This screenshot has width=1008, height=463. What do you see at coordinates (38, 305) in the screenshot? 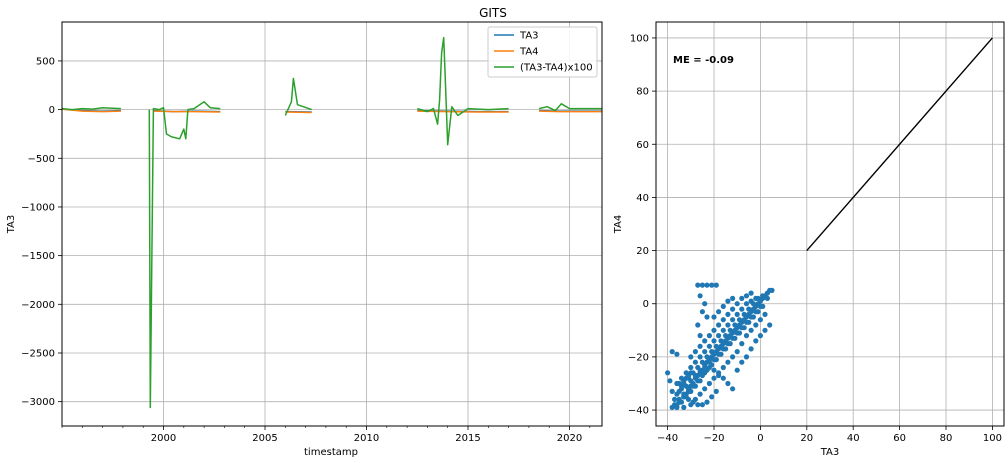
I see `timeseries-y-tick-label: −2000` at bounding box center [38, 305].